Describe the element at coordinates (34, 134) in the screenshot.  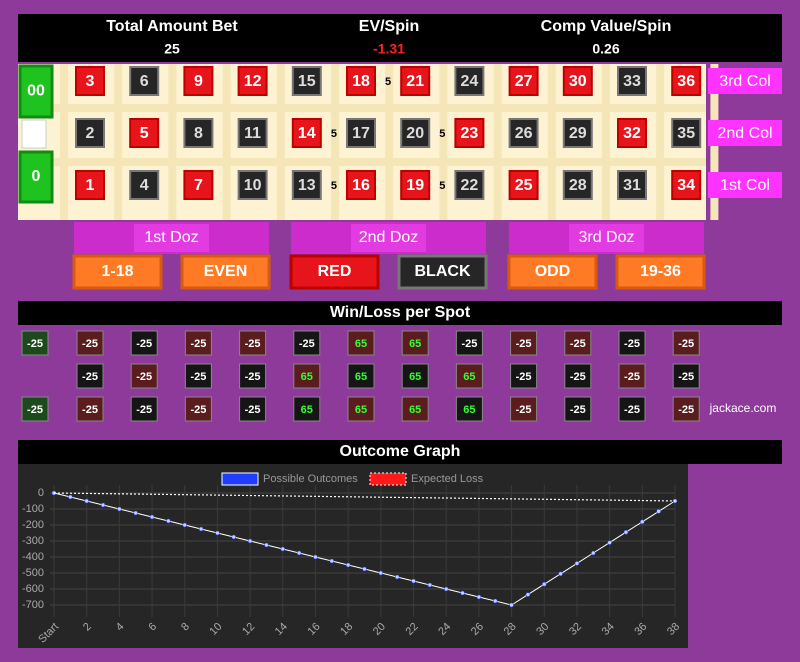
I see `empty-spot` at that location.